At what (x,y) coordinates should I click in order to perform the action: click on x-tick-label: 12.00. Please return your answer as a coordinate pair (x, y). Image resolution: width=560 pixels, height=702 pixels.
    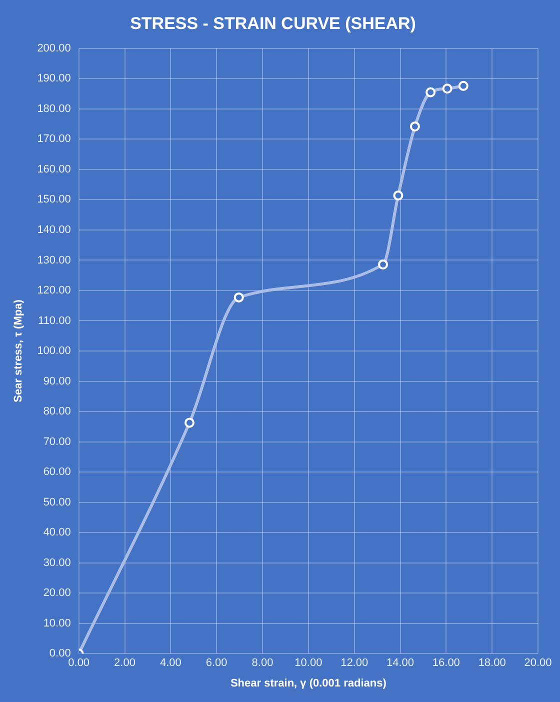
    Looking at the image, I should click on (354, 663).